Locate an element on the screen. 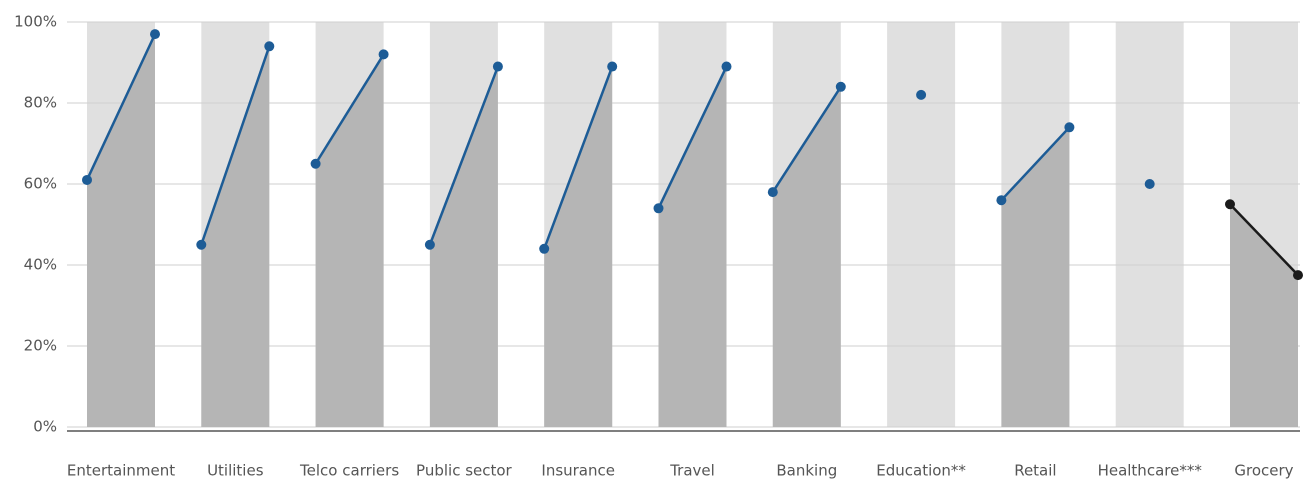 This screenshot has width=1306, height=483. x-tick-label: Retail is located at coordinates (1035, 471).